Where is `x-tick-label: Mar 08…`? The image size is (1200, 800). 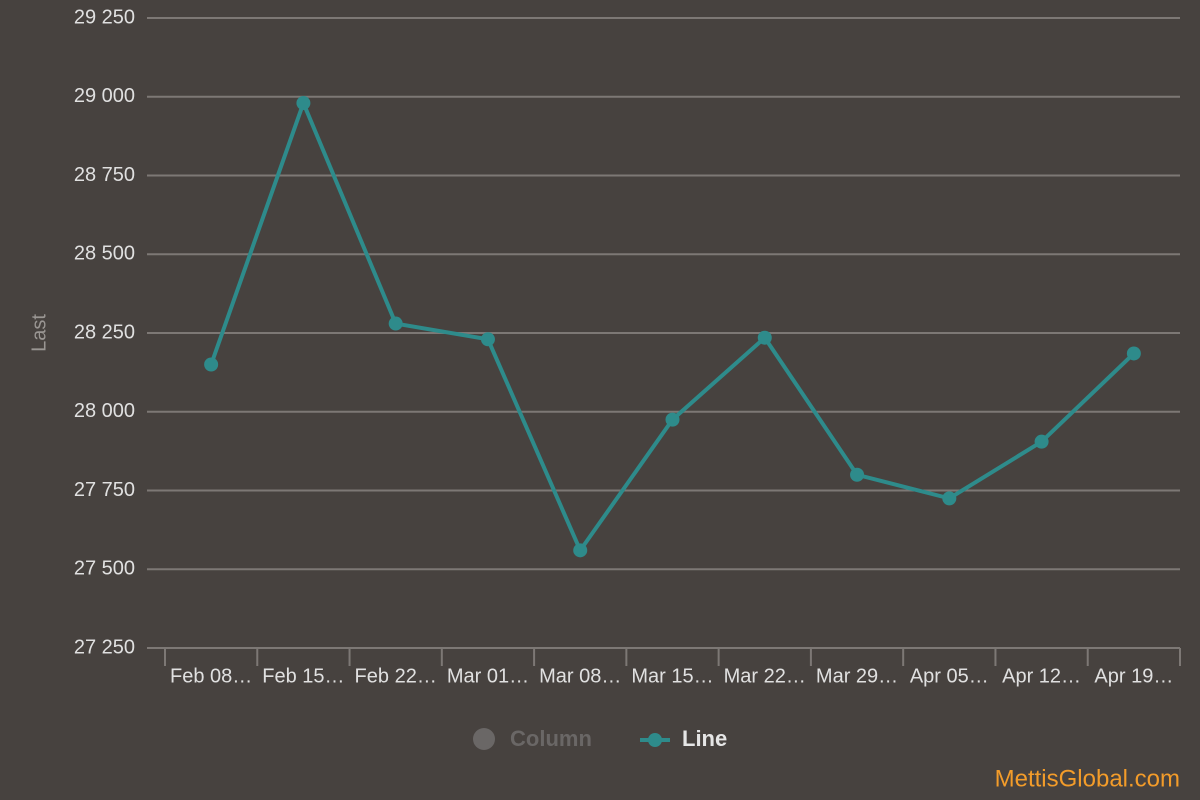 x-tick-label: Mar 08… is located at coordinates (580, 676).